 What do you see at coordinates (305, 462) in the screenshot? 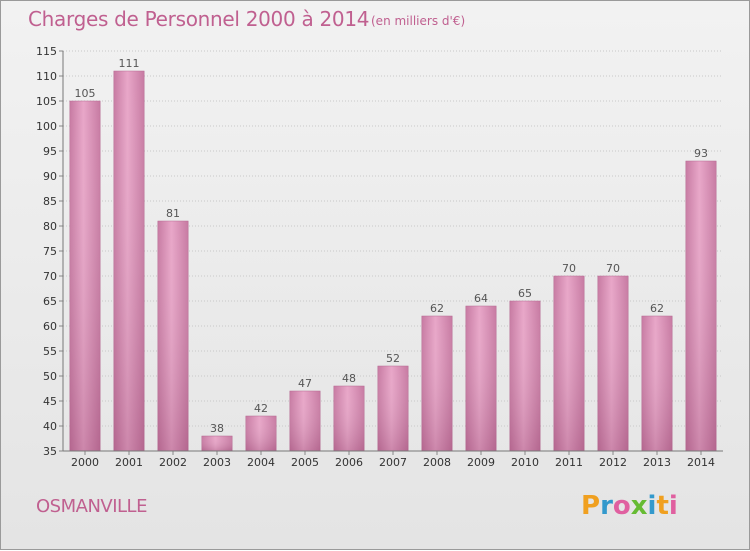
I see `x-tick-label: 2005` at bounding box center [305, 462].